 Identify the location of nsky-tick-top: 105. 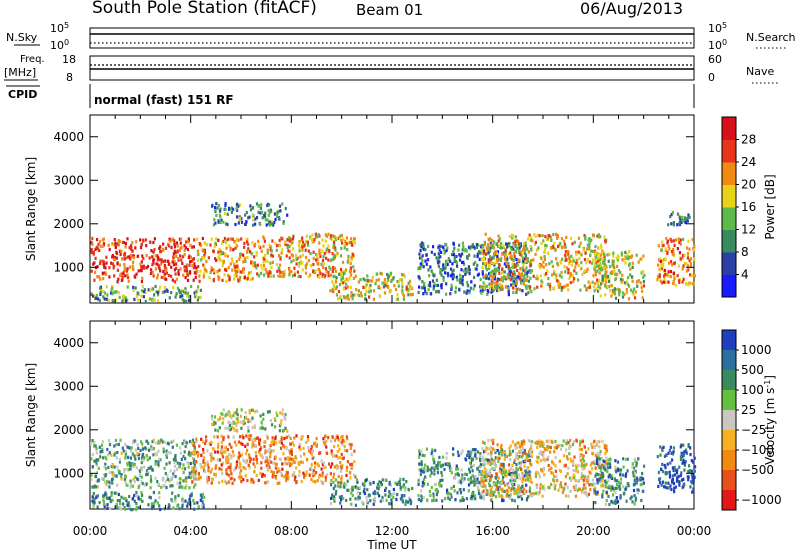
(59, 28).